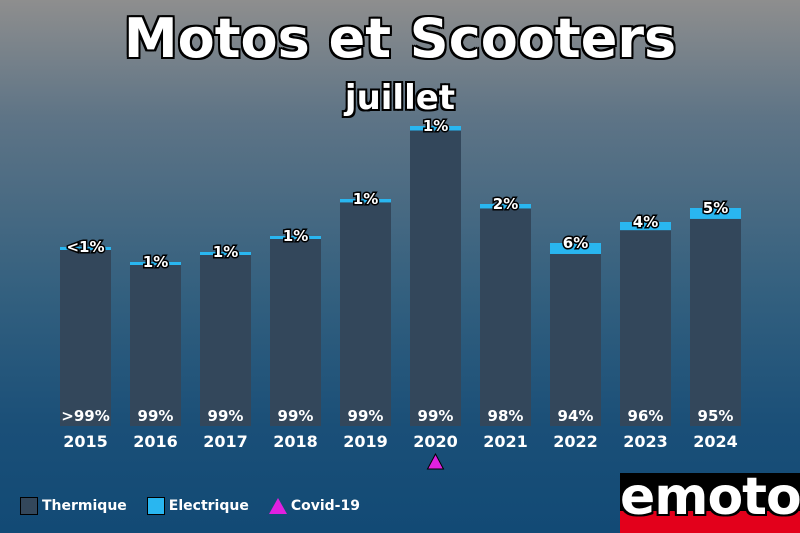  Describe the element at coordinates (365, 314) in the screenshot. I see `bar-thermique-2019` at that location.